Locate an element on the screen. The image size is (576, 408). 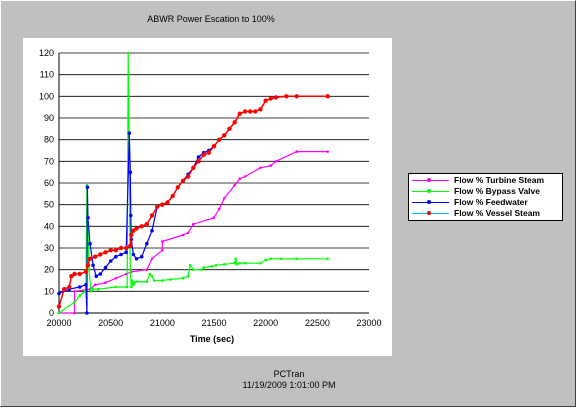
y-tick-label: 100 is located at coordinates (46, 96).